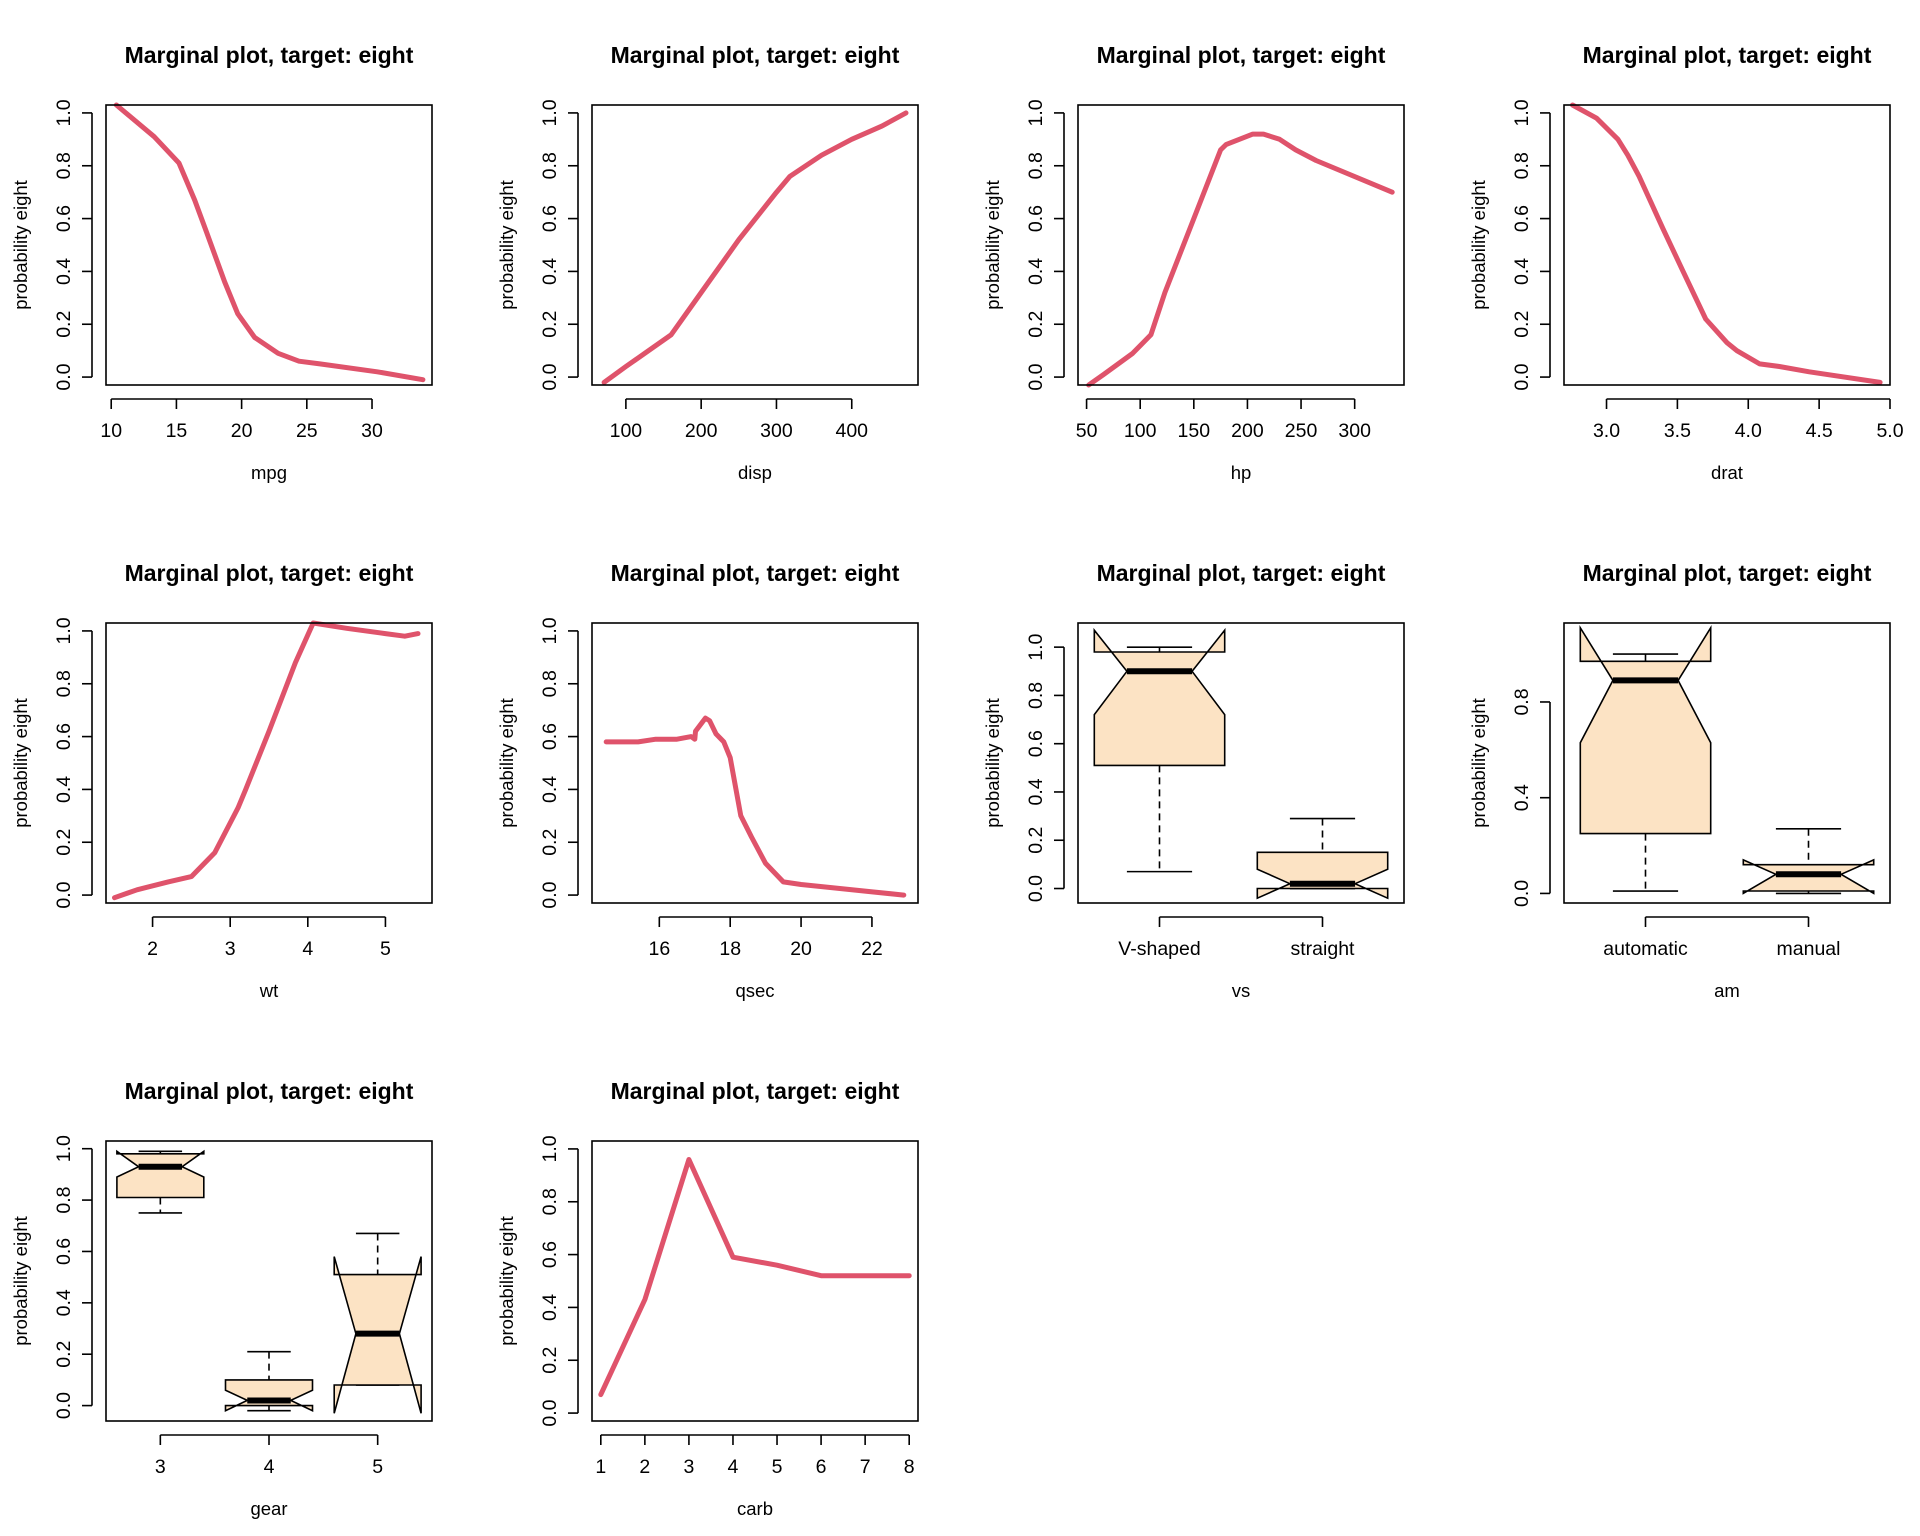 The image size is (1920, 1536). Describe the element at coordinates (1809, 949) in the screenshot. I see `x-tick-label: manual` at that location.